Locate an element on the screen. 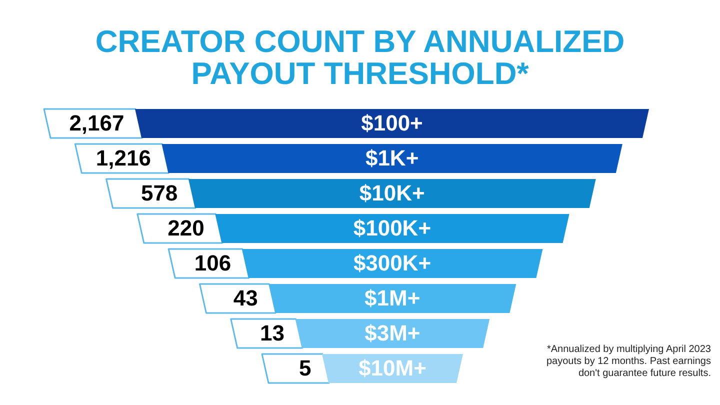 Image resolution: width=720 pixels, height=405 pixels. data-label: 13 is located at coordinates (272, 333).